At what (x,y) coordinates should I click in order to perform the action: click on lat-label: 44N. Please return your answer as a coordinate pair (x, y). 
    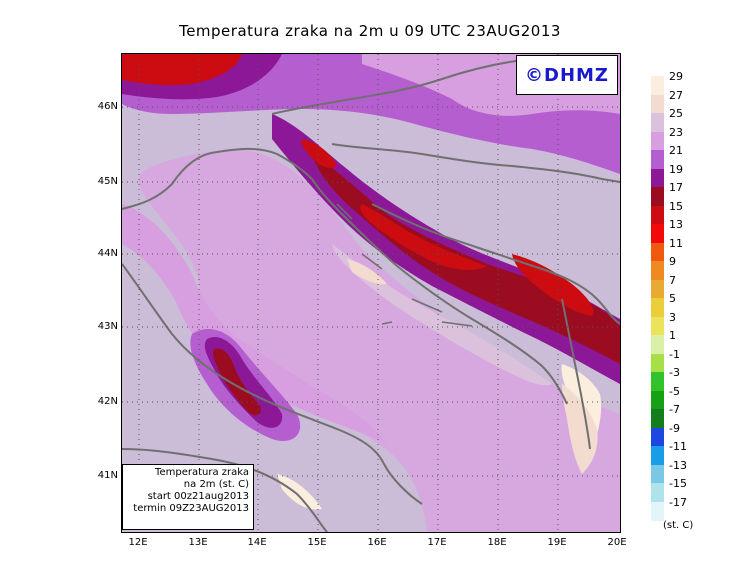
    Looking at the image, I should click on (107, 253).